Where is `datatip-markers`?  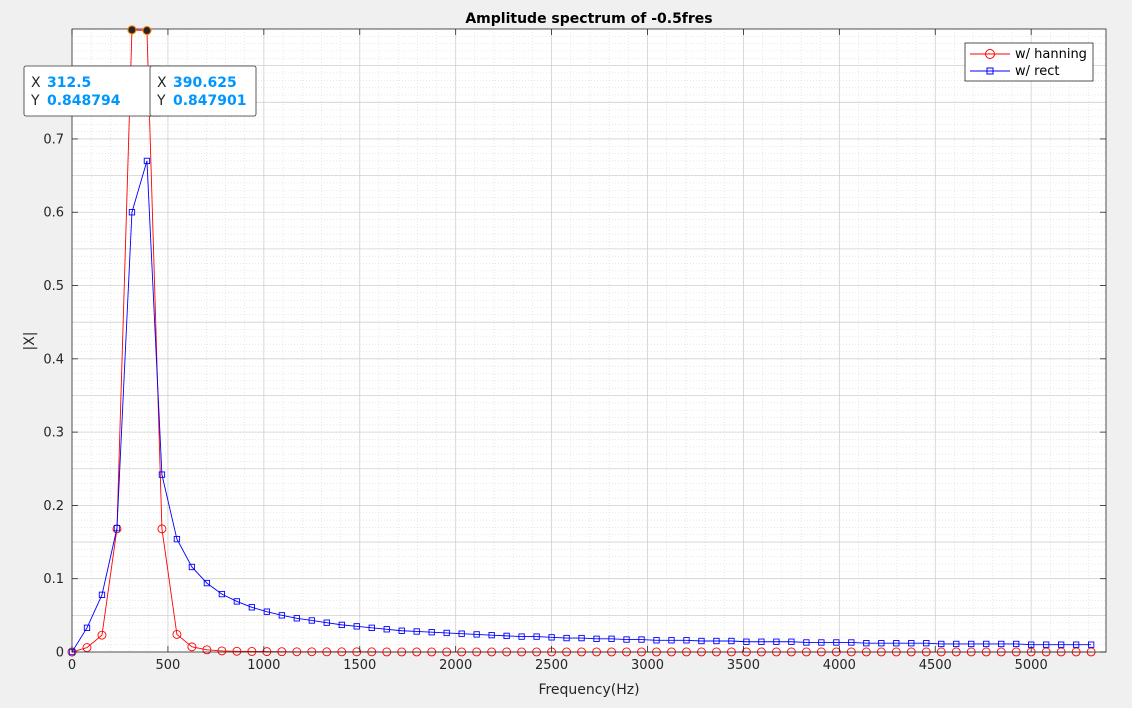 datatip-markers is located at coordinates (139, 30).